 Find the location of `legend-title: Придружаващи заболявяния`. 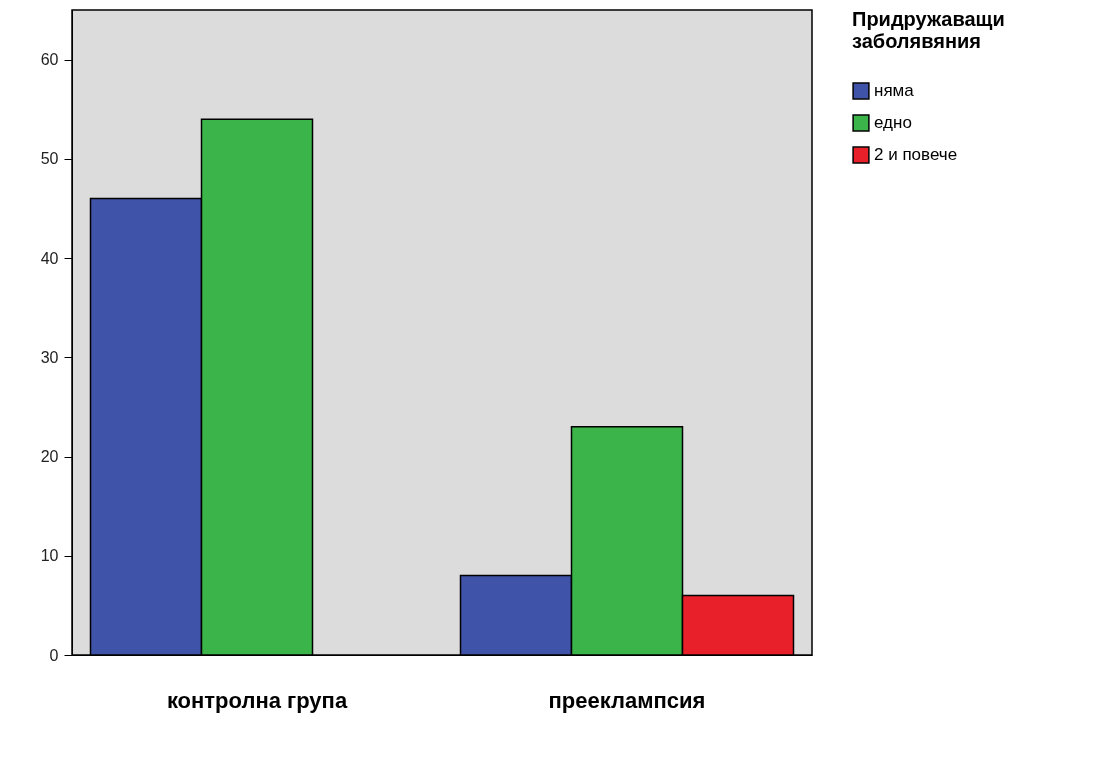

legend-title: Придружаващи заболявяния is located at coordinates (928, 30).